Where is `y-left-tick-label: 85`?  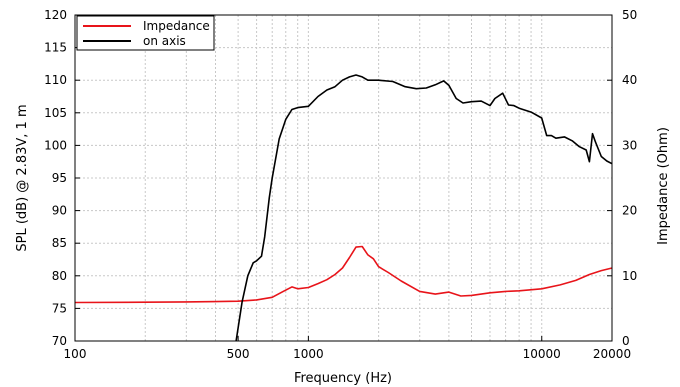 y-left-tick-label: 85 is located at coordinates (59, 243).